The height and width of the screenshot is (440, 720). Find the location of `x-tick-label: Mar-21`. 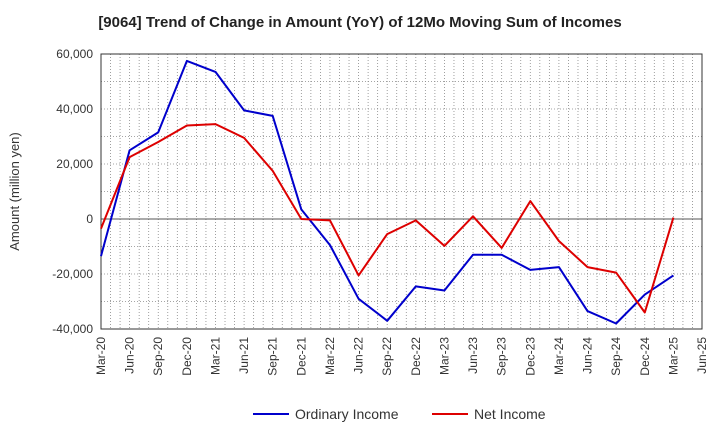

x-tick-label: Mar-21 is located at coordinates (215, 356).